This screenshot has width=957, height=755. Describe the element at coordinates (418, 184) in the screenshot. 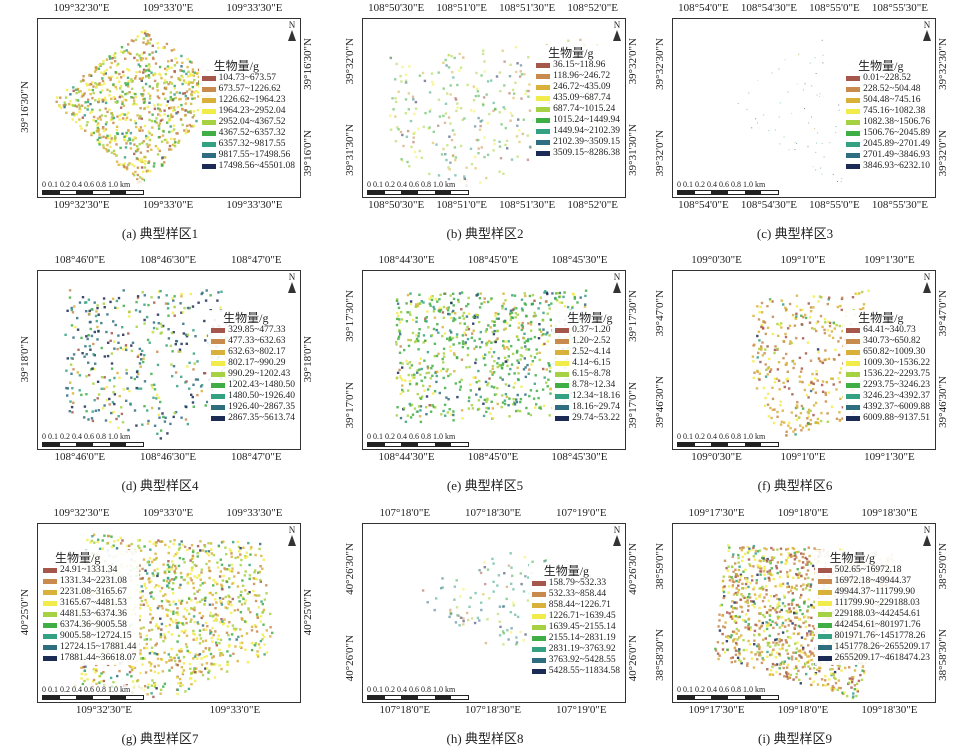

I see `scale-label: 0 0.1 0.2 0.4 0.6 0.8 1.0 km` at that location.